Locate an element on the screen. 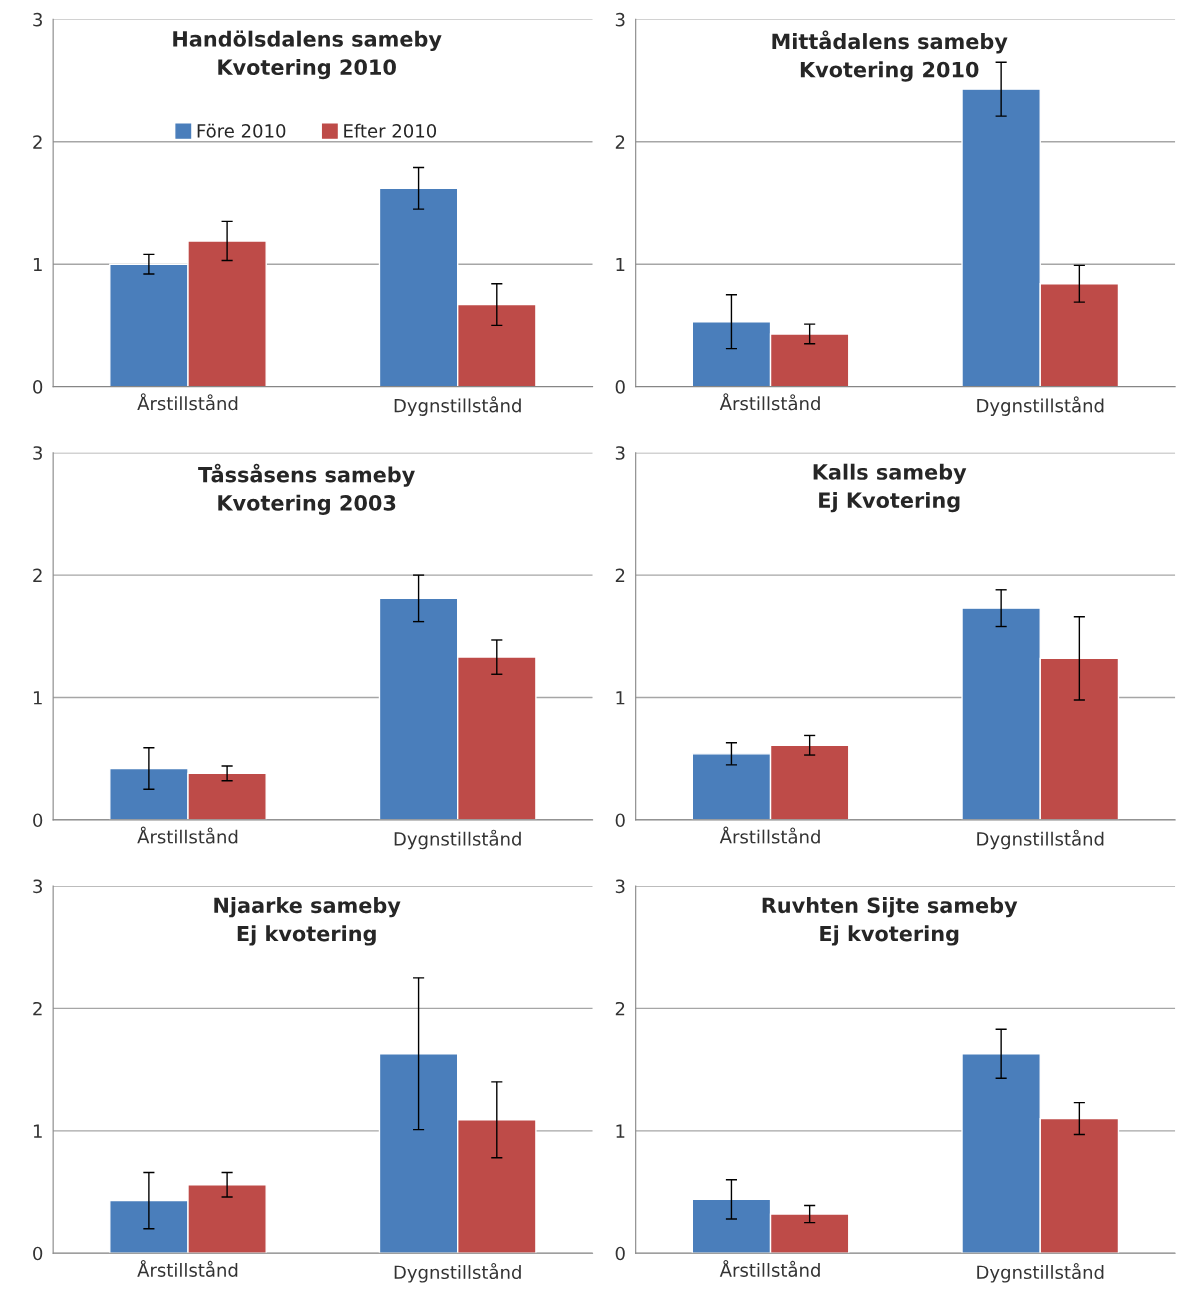 This screenshot has height=1292, width=1181. text: Njaarke sameby Ej kvotering is located at coordinates (307, 921).